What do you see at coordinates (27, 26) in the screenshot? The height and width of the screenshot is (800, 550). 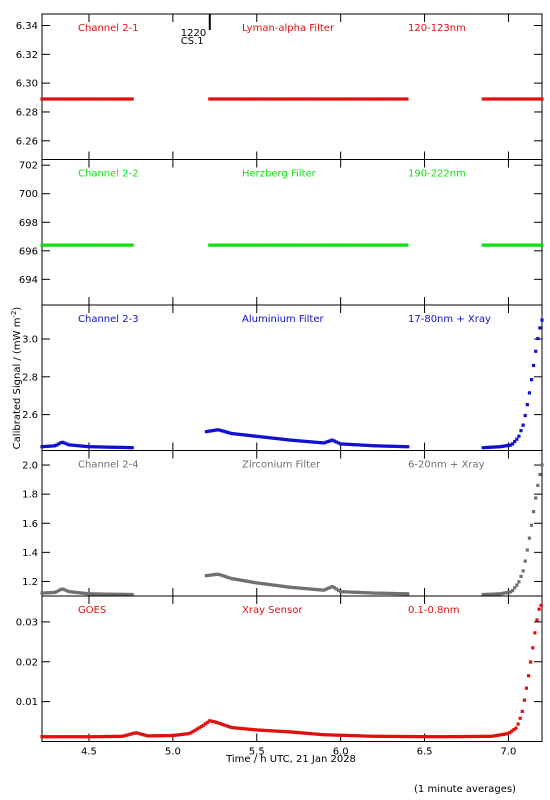 I see `y-tick-label: 6.34` at bounding box center [27, 26].